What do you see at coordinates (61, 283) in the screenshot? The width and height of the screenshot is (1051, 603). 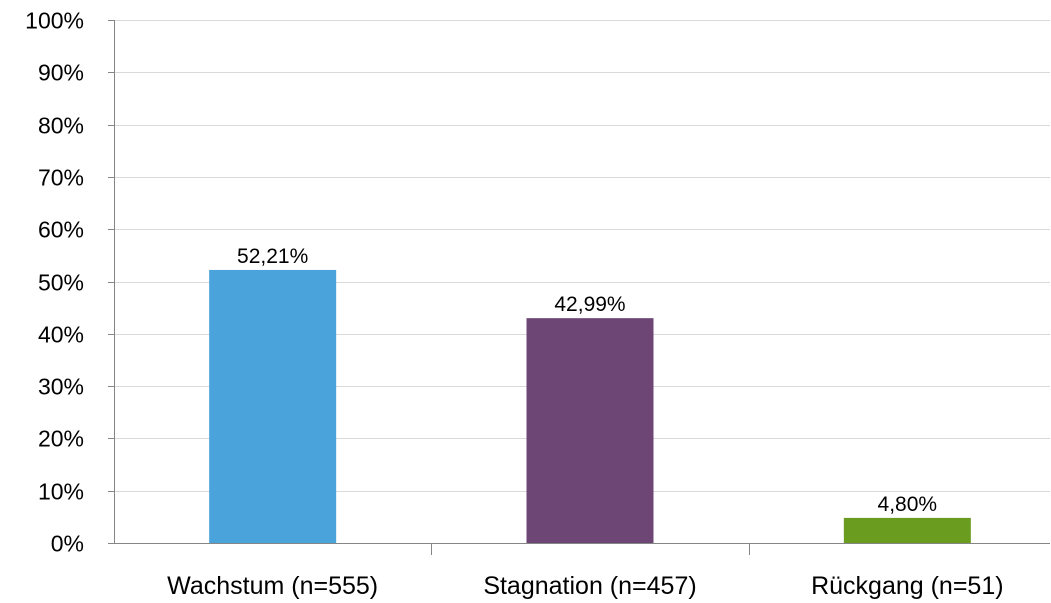 I see `y-tick-label: 50%` at bounding box center [61, 283].